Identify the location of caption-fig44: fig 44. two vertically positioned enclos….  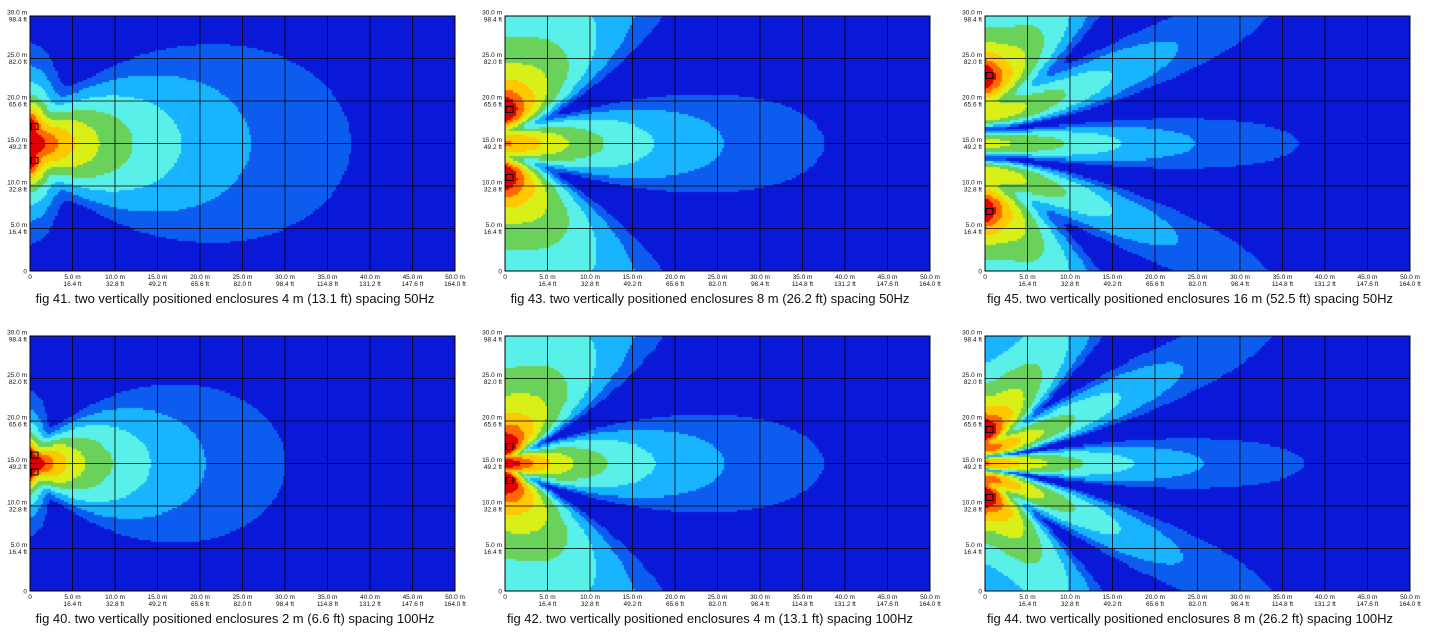
(1190, 618).